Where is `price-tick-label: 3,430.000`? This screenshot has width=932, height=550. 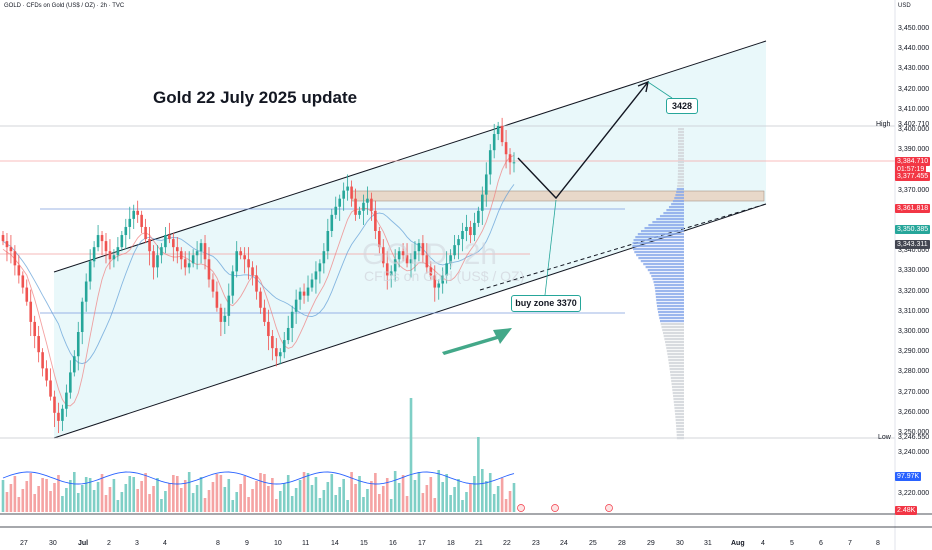 price-tick-label: 3,430.000 is located at coordinates (914, 69).